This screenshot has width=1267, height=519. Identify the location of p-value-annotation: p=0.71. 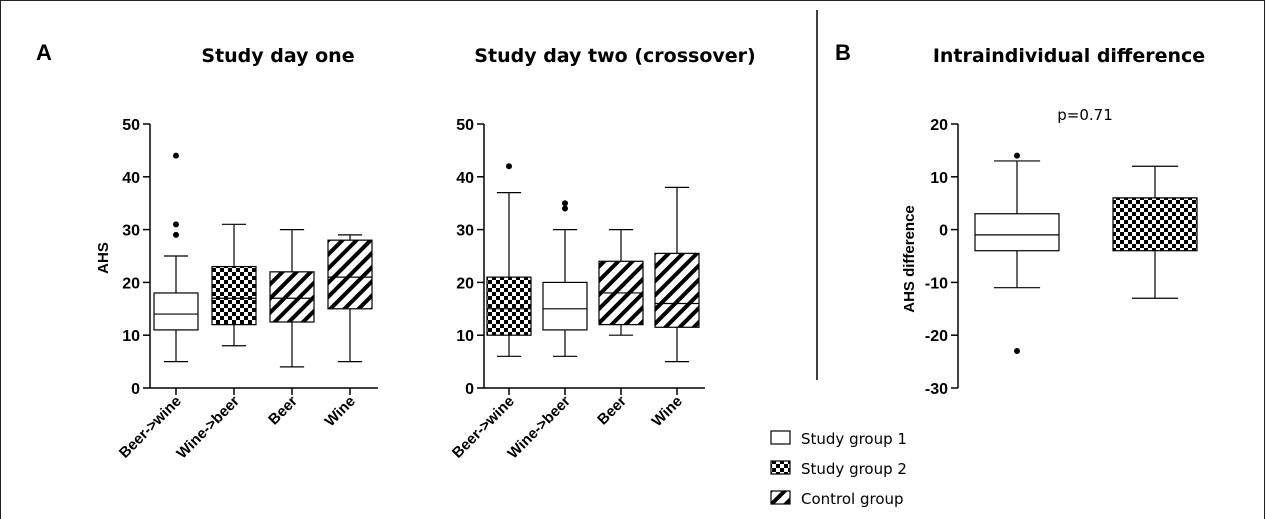
(1085, 115).